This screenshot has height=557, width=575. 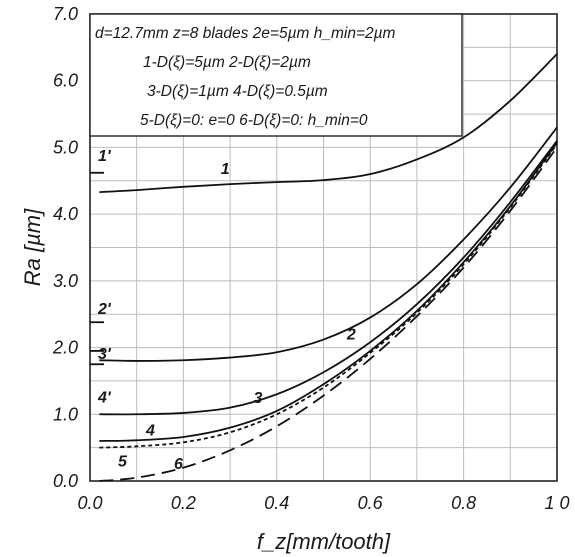 What do you see at coordinates (65, 281) in the screenshot?
I see `y-tick-label: 3.0` at bounding box center [65, 281].